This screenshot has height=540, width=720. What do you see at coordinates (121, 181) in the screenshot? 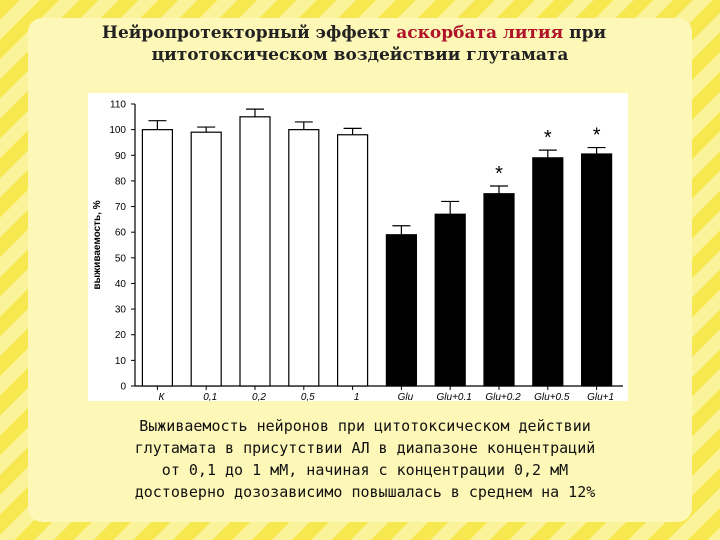
I see `y-tick-label: 80` at bounding box center [121, 181].